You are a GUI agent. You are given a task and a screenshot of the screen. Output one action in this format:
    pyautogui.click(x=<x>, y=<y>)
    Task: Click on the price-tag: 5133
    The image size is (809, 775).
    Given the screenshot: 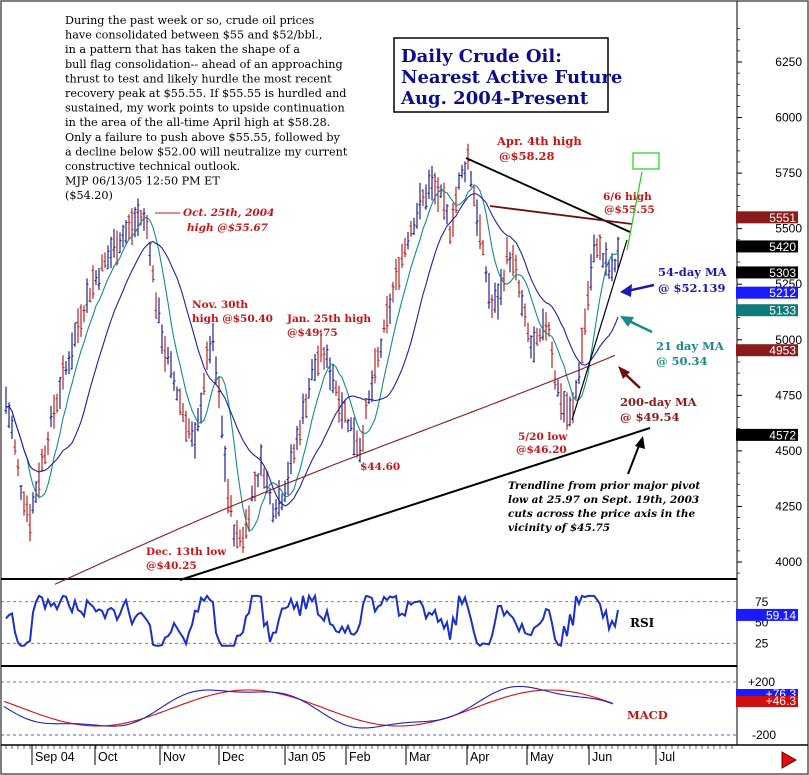 What is the action you would take?
    pyautogui.click(x=782, y=311)
    